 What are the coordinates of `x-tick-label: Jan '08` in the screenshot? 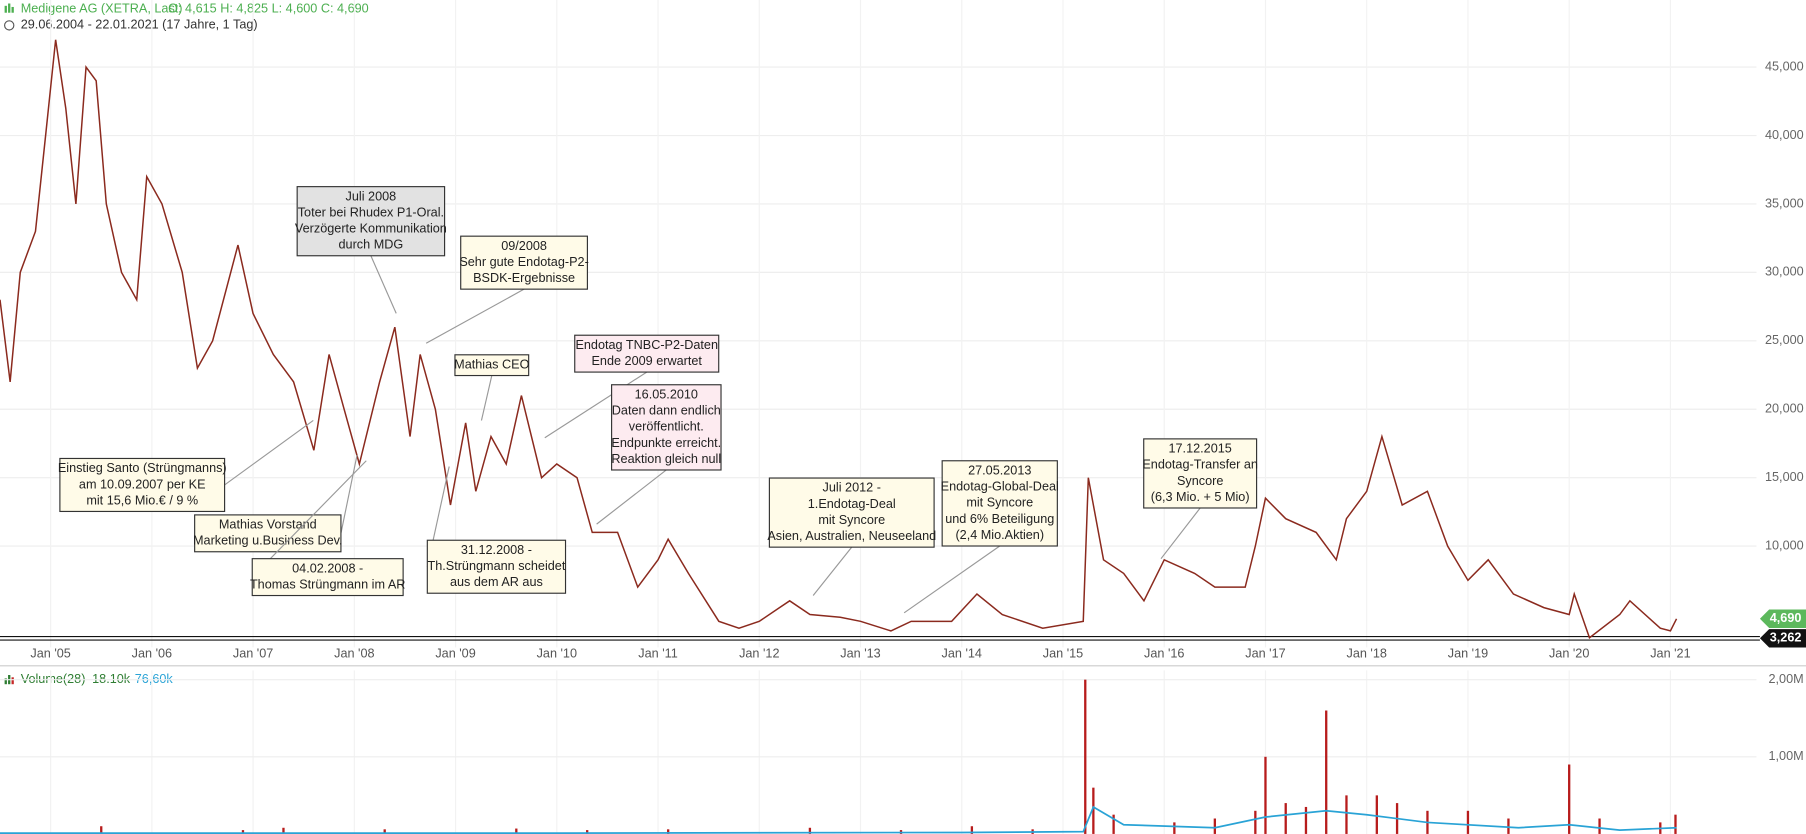 It's located at (354, 654).